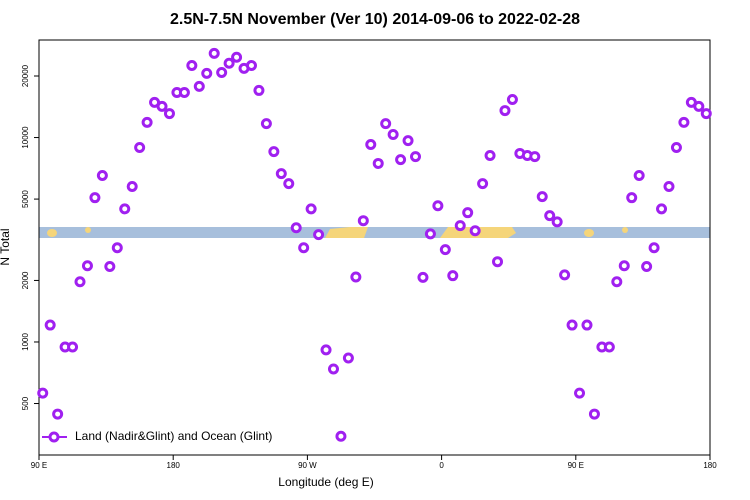  What do you see at coordinates (25, 75) in the screenshot?
I see `y-tick-label: 20000` at bounding box center [25, 75].